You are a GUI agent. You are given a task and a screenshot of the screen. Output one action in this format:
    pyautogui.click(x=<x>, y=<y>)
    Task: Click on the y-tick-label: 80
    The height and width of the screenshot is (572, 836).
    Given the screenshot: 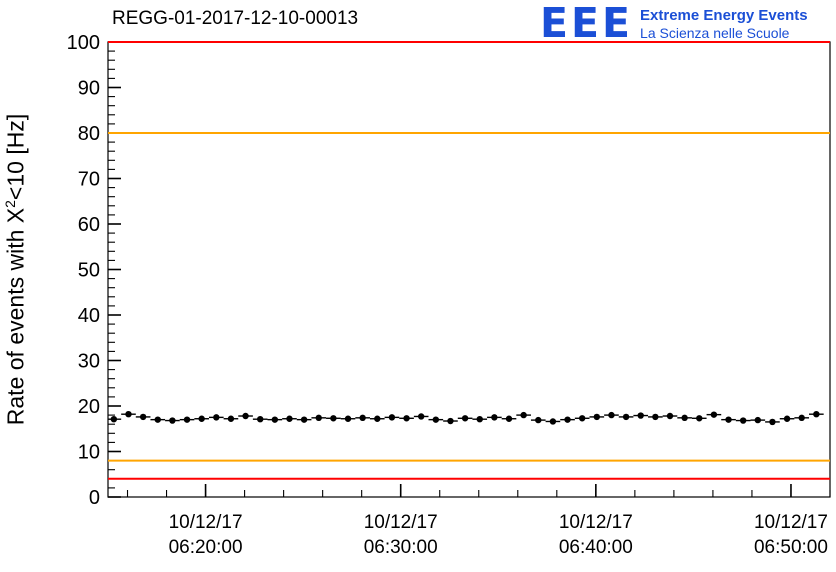 What is the action you would take?
    pyautogui.click(x=89, y=134)
    